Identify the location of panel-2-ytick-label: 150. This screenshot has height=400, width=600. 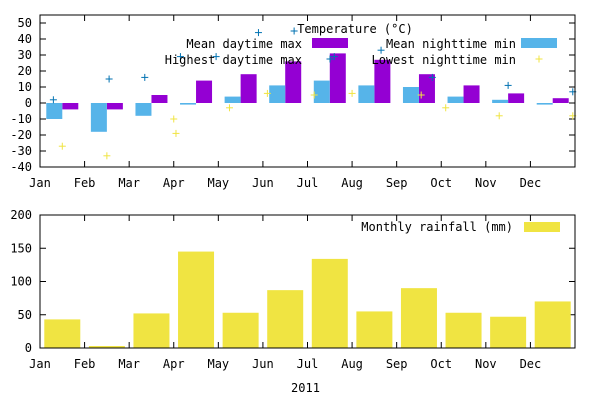
(21, 248).